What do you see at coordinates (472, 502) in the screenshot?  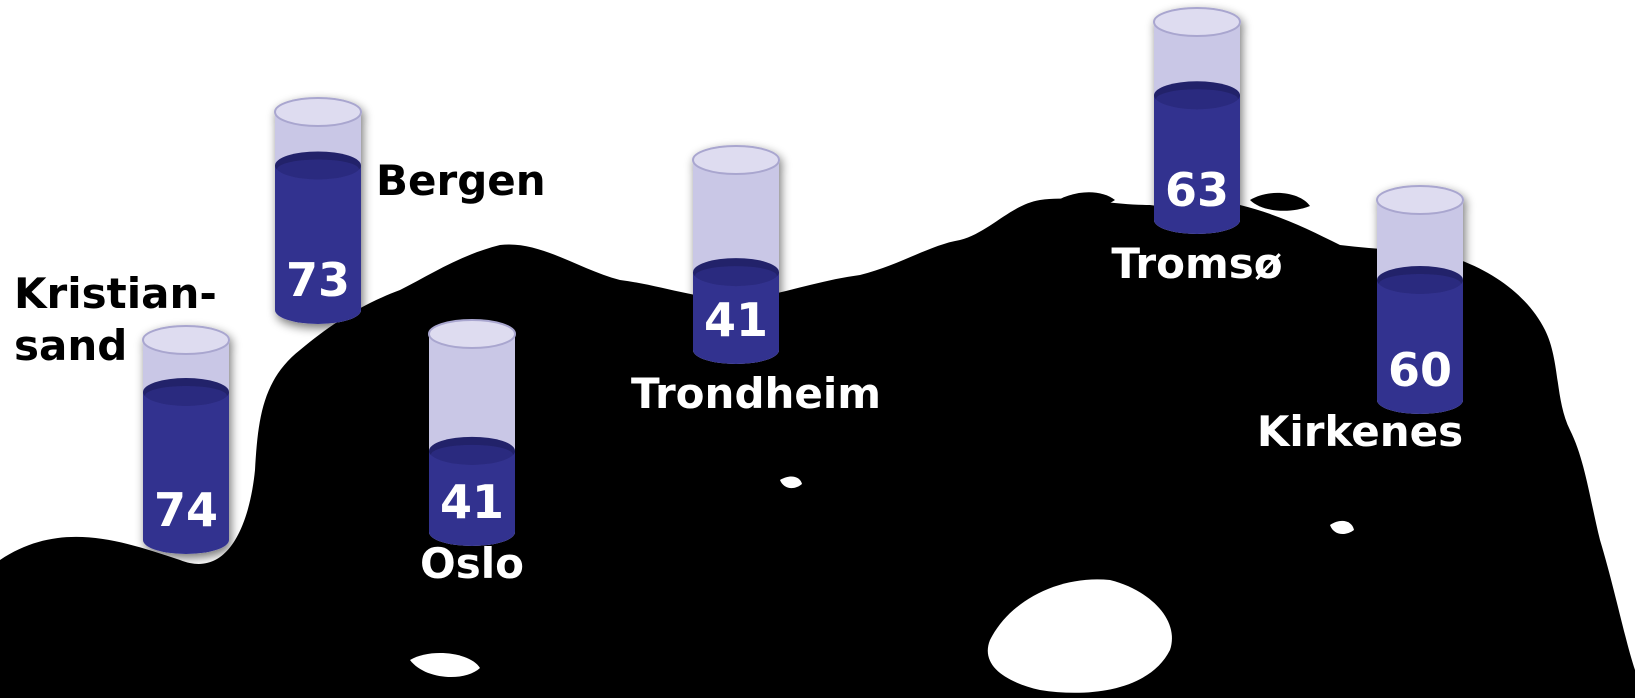 I see `gauge-value-oslo: 41` at bounding box center [472, 502].